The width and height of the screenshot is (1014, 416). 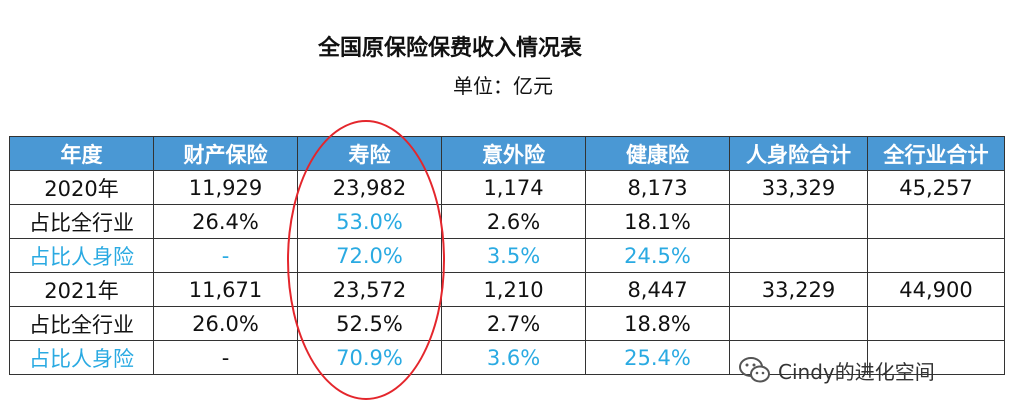 I want to click on table-cell: 1,174, so click(x=513, y=187).